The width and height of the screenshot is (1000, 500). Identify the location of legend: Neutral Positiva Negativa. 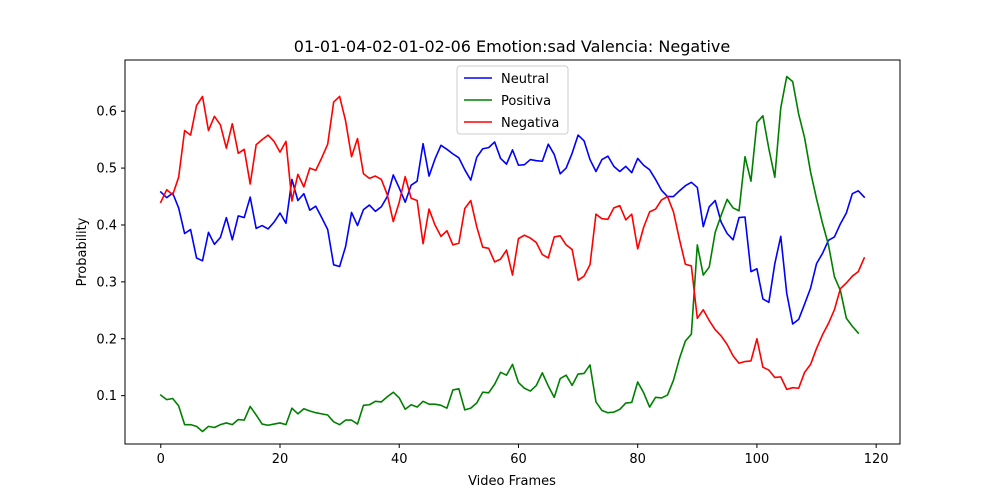
(512, 100).